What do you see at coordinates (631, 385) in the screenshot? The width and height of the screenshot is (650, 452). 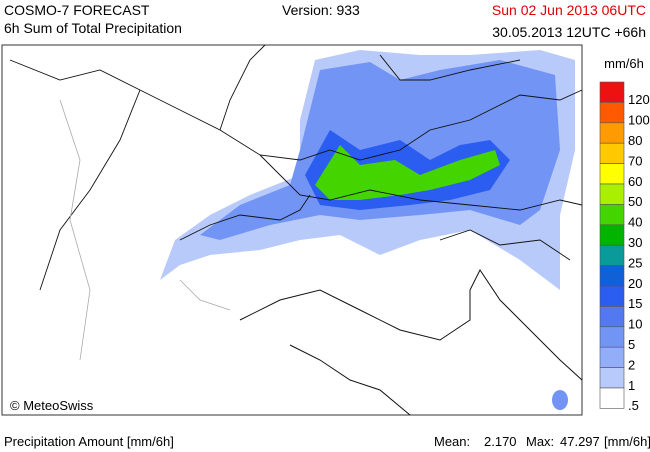 I see `legend-label: 1` at bounding box center [631, 385].